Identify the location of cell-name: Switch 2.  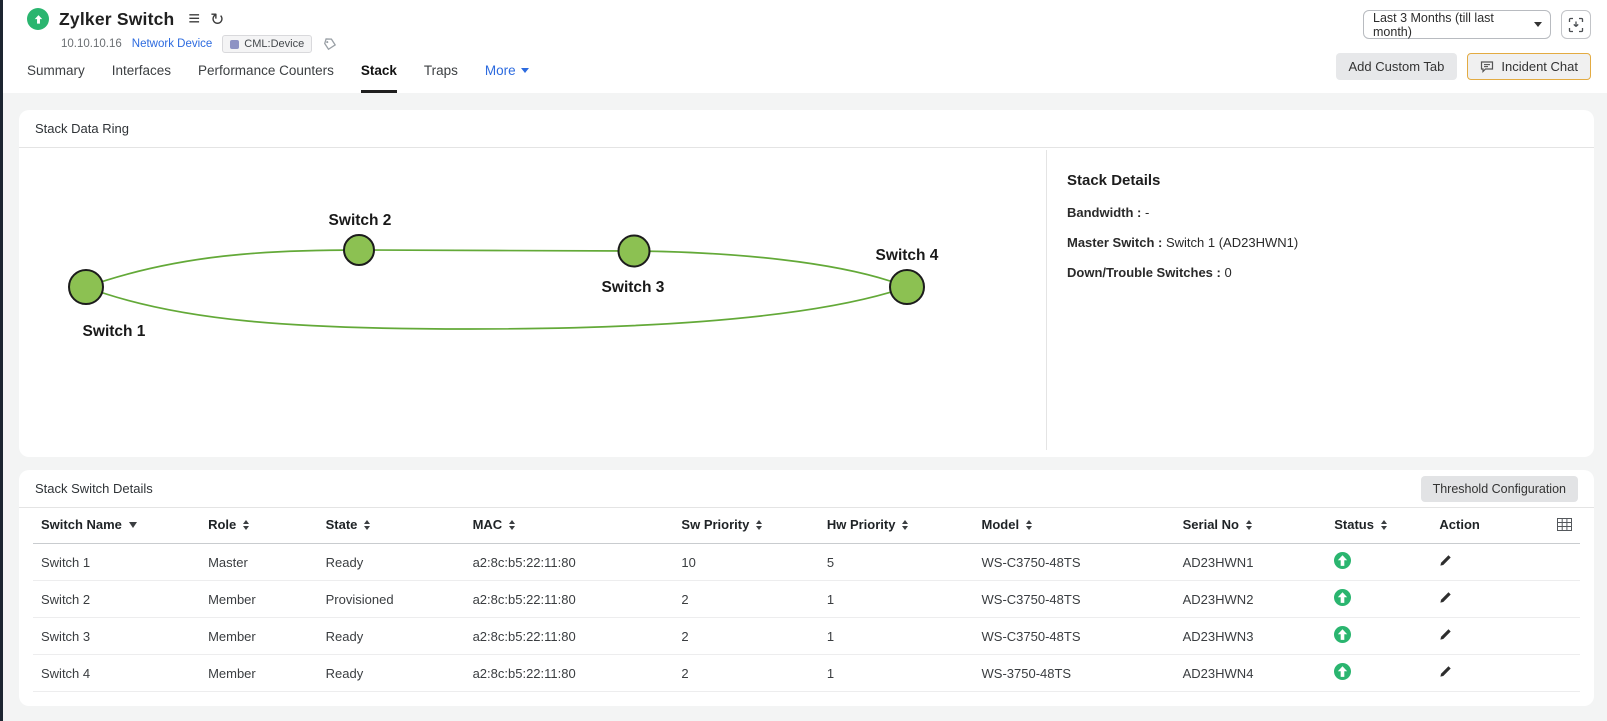
(117, 599).